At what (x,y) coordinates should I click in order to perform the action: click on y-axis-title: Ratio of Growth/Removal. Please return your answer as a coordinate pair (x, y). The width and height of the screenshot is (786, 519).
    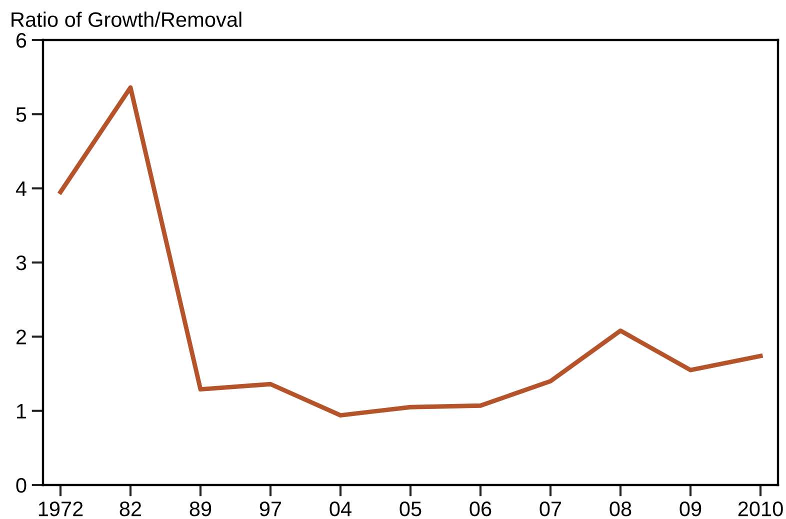
    Looking at the image, I should click on (127, 19).